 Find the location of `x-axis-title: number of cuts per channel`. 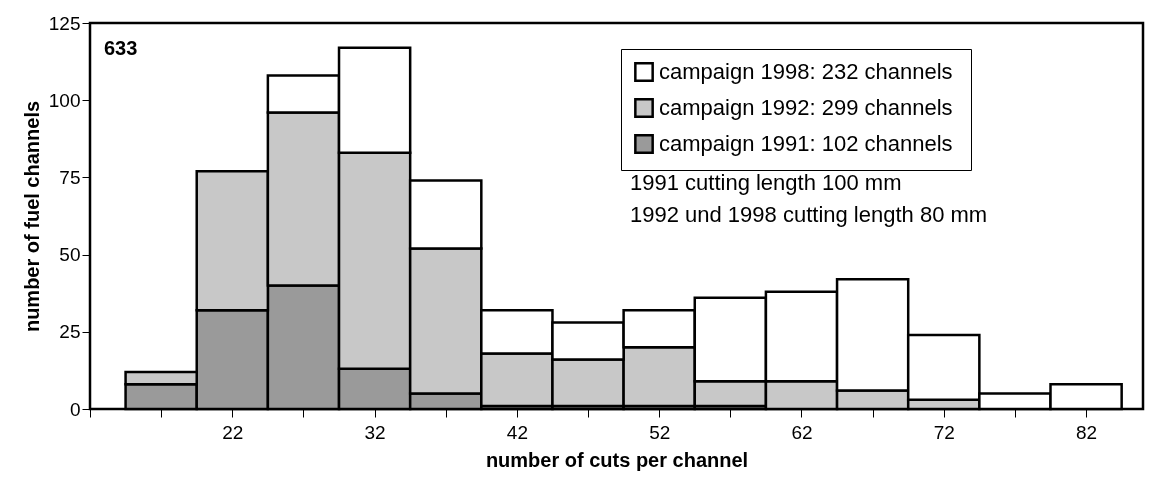

x-axis-title: number of cuts per channel is located at coordinates (617, 459).